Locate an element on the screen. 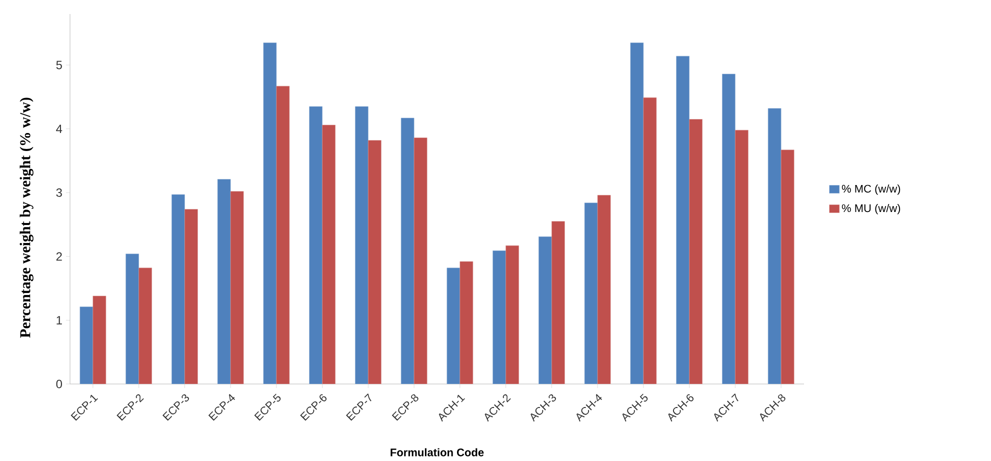 This screenshot has height=461, width=991. y-tick-label: 0 is located at coordinates (59, 384).